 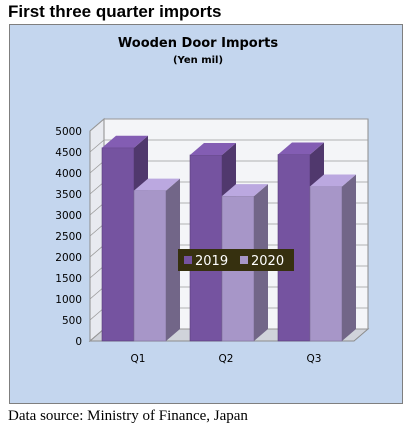 What do you see at coordinates (138, 359) in the screenshot?
I see `x-tick-label: Q1` at bounding box center [138, 359].